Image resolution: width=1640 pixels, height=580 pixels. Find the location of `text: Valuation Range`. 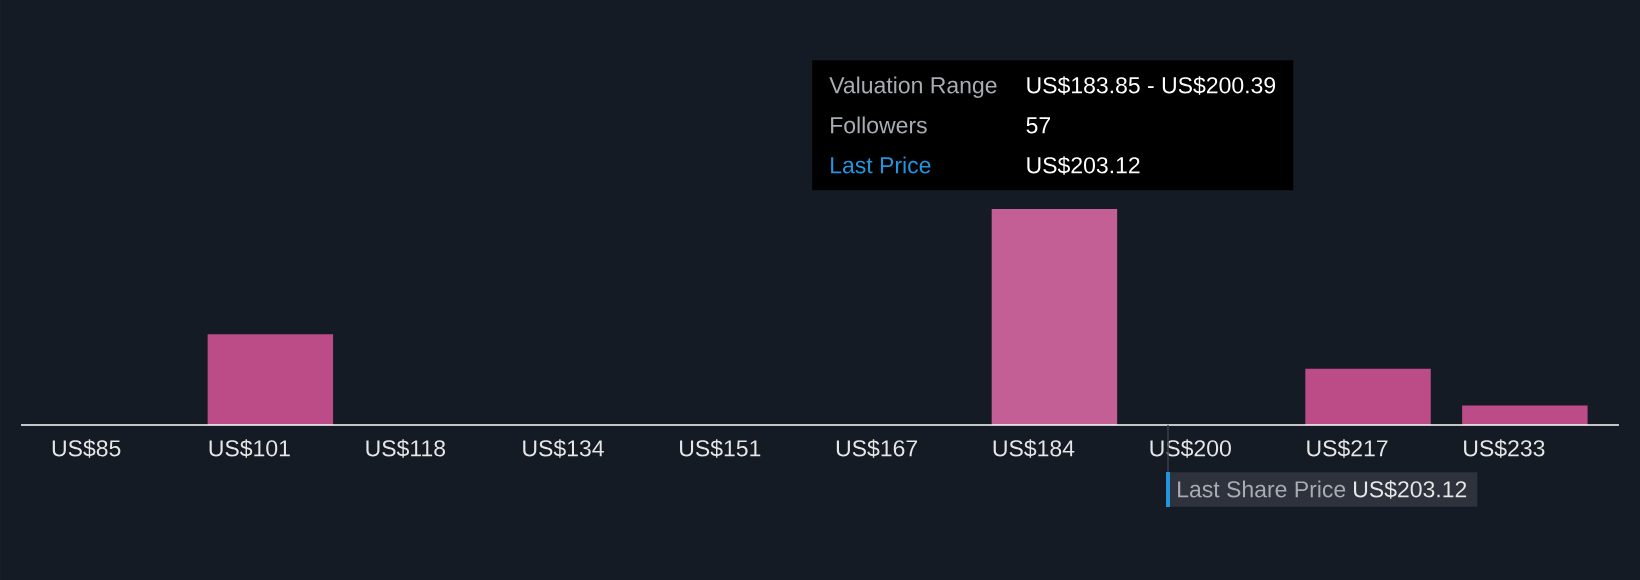

text: Valuation Range is located at coordinates (913, 87).